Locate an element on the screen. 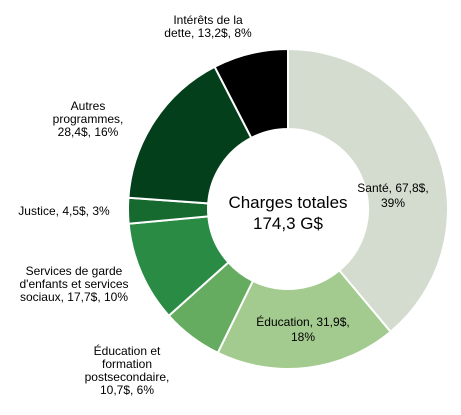 This screenshot has height=415, width=461. center-title: Charges totales is located at coordinates (287, 202).